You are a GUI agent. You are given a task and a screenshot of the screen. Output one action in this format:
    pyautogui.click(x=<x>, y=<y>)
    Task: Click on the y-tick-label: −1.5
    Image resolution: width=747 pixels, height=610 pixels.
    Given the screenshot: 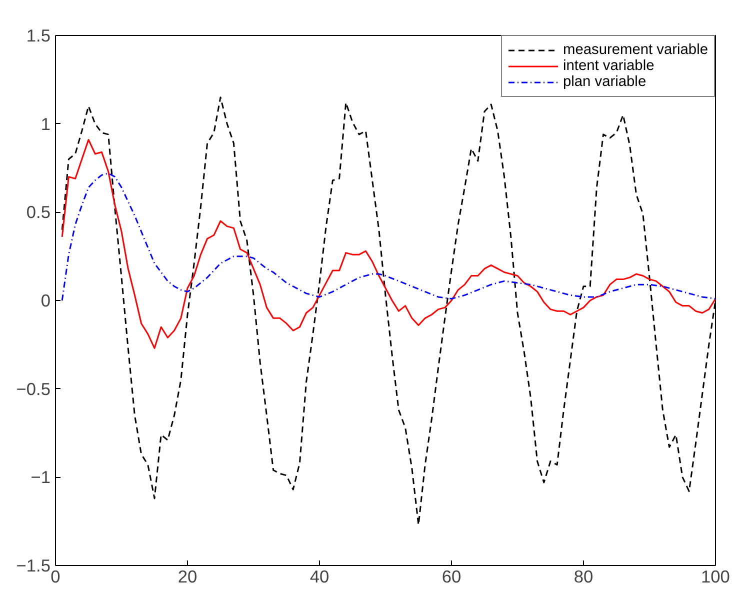 What is the action you would take?
    pyautogui.click(x=33, y=566)
    